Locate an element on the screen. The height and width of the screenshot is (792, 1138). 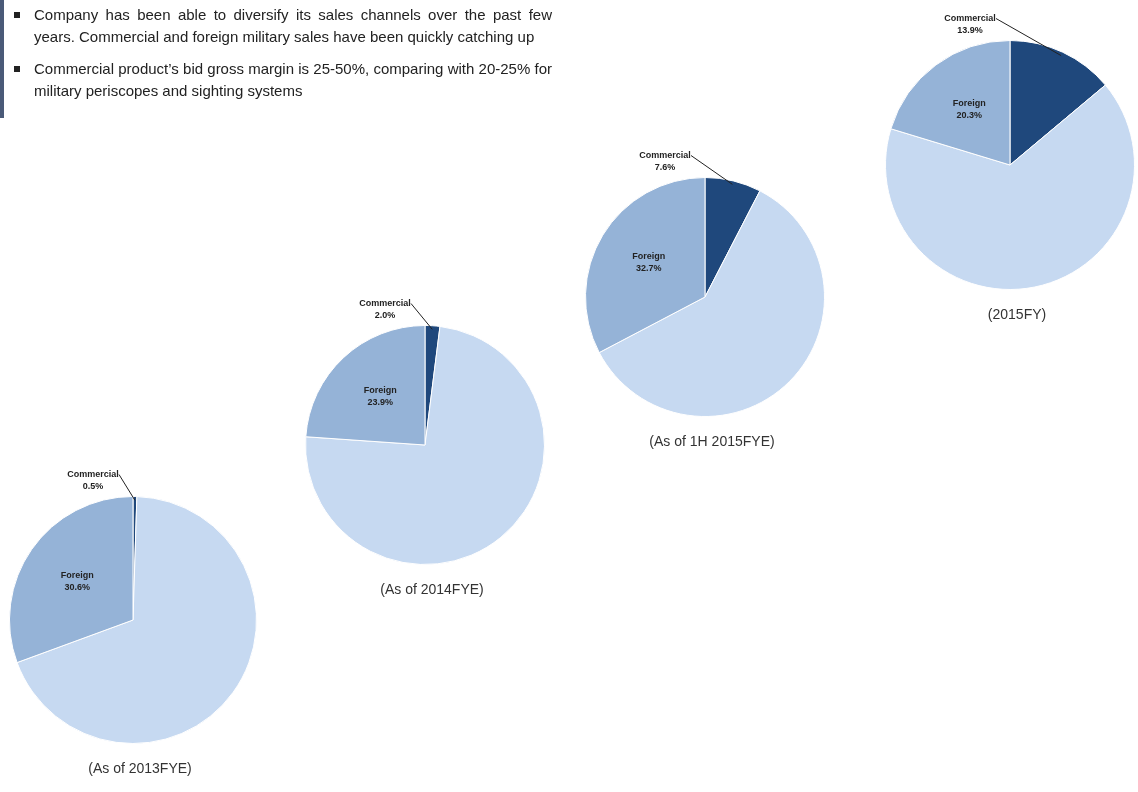
data-label: 2.0% is located at coordinates (385, 314).